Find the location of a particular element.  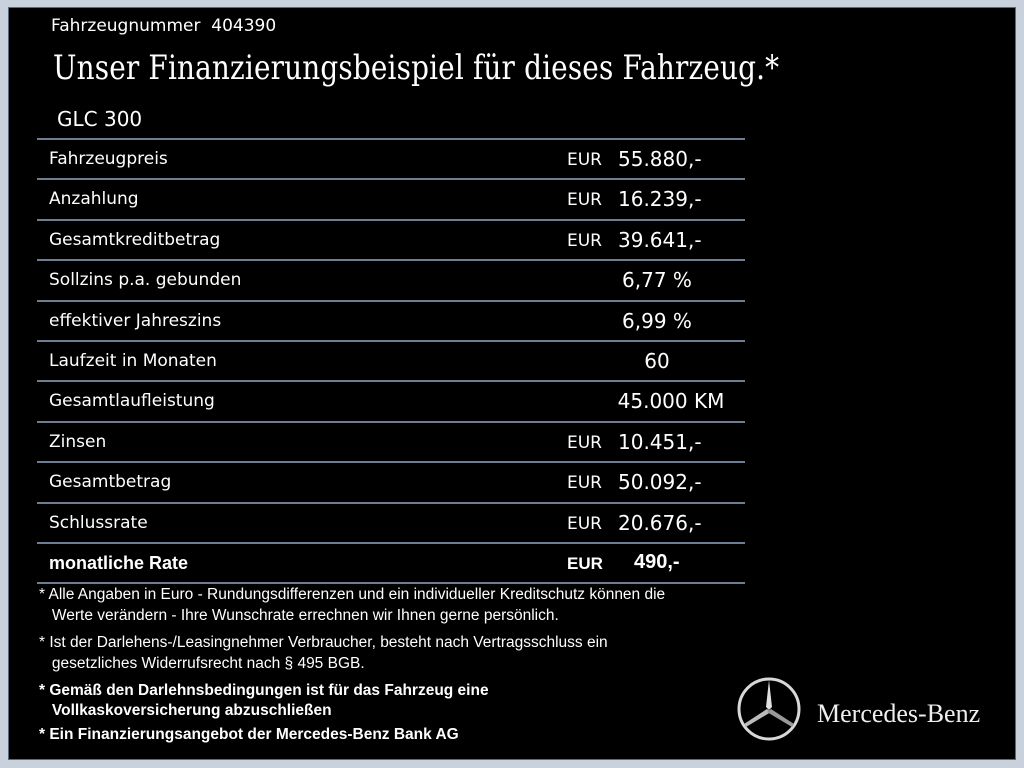

row-value: 45.000 KM is located at coordinates (671, 401).